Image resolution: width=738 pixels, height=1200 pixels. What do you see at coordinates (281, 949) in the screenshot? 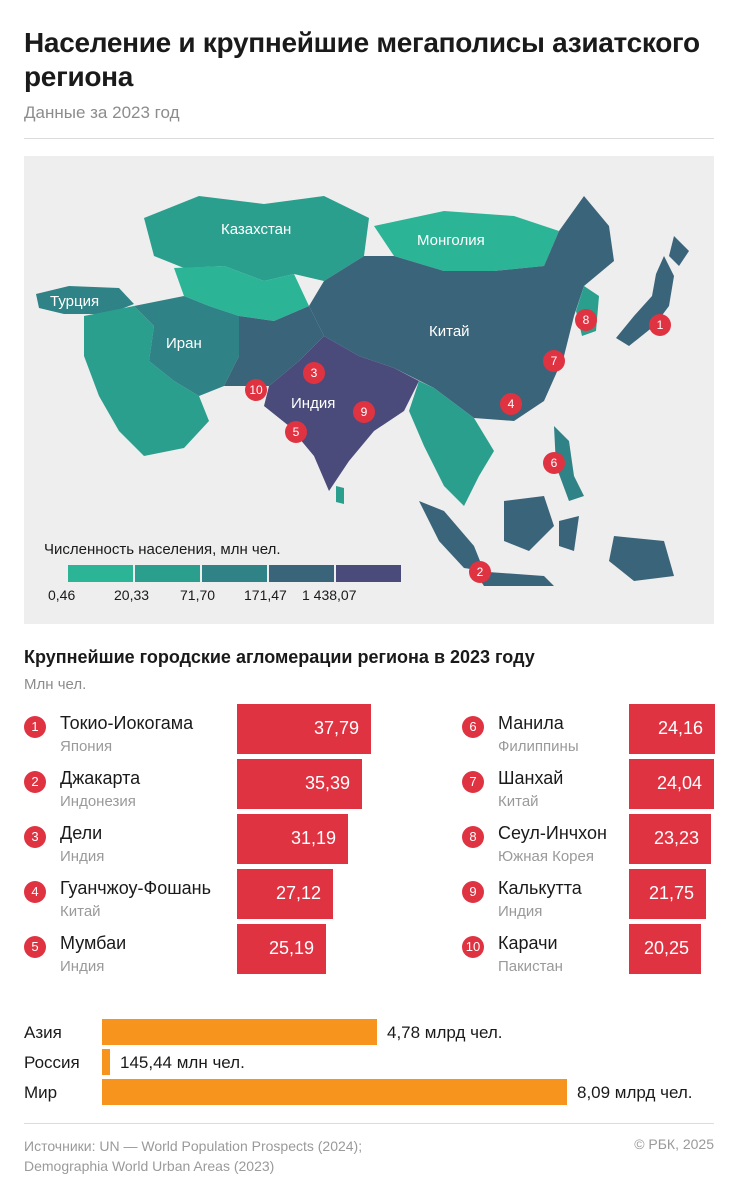
I see `city-bar: 25,19` at bounding box center [281, 949].